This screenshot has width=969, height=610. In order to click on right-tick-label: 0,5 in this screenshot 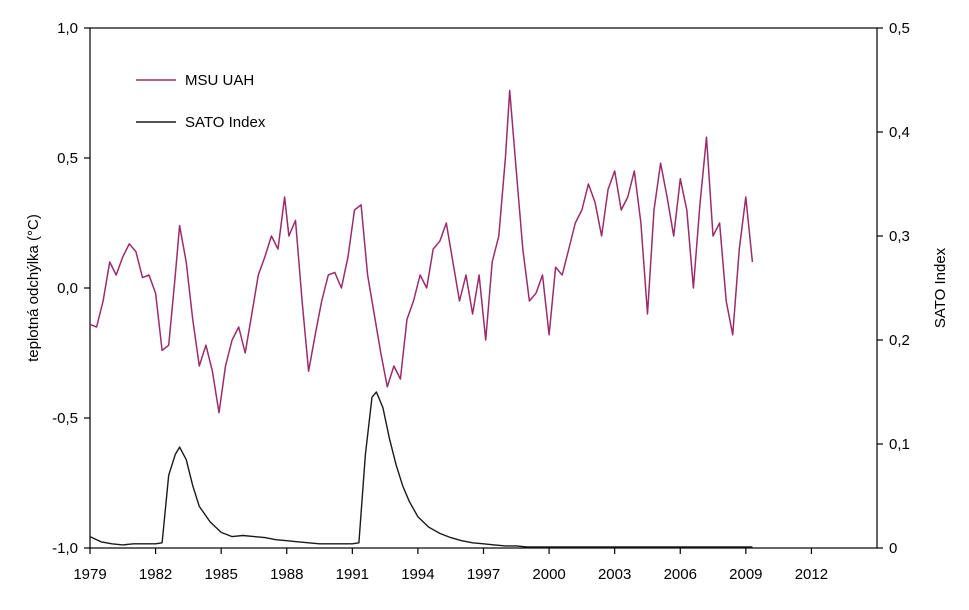, I will do `click(899, 28)`.